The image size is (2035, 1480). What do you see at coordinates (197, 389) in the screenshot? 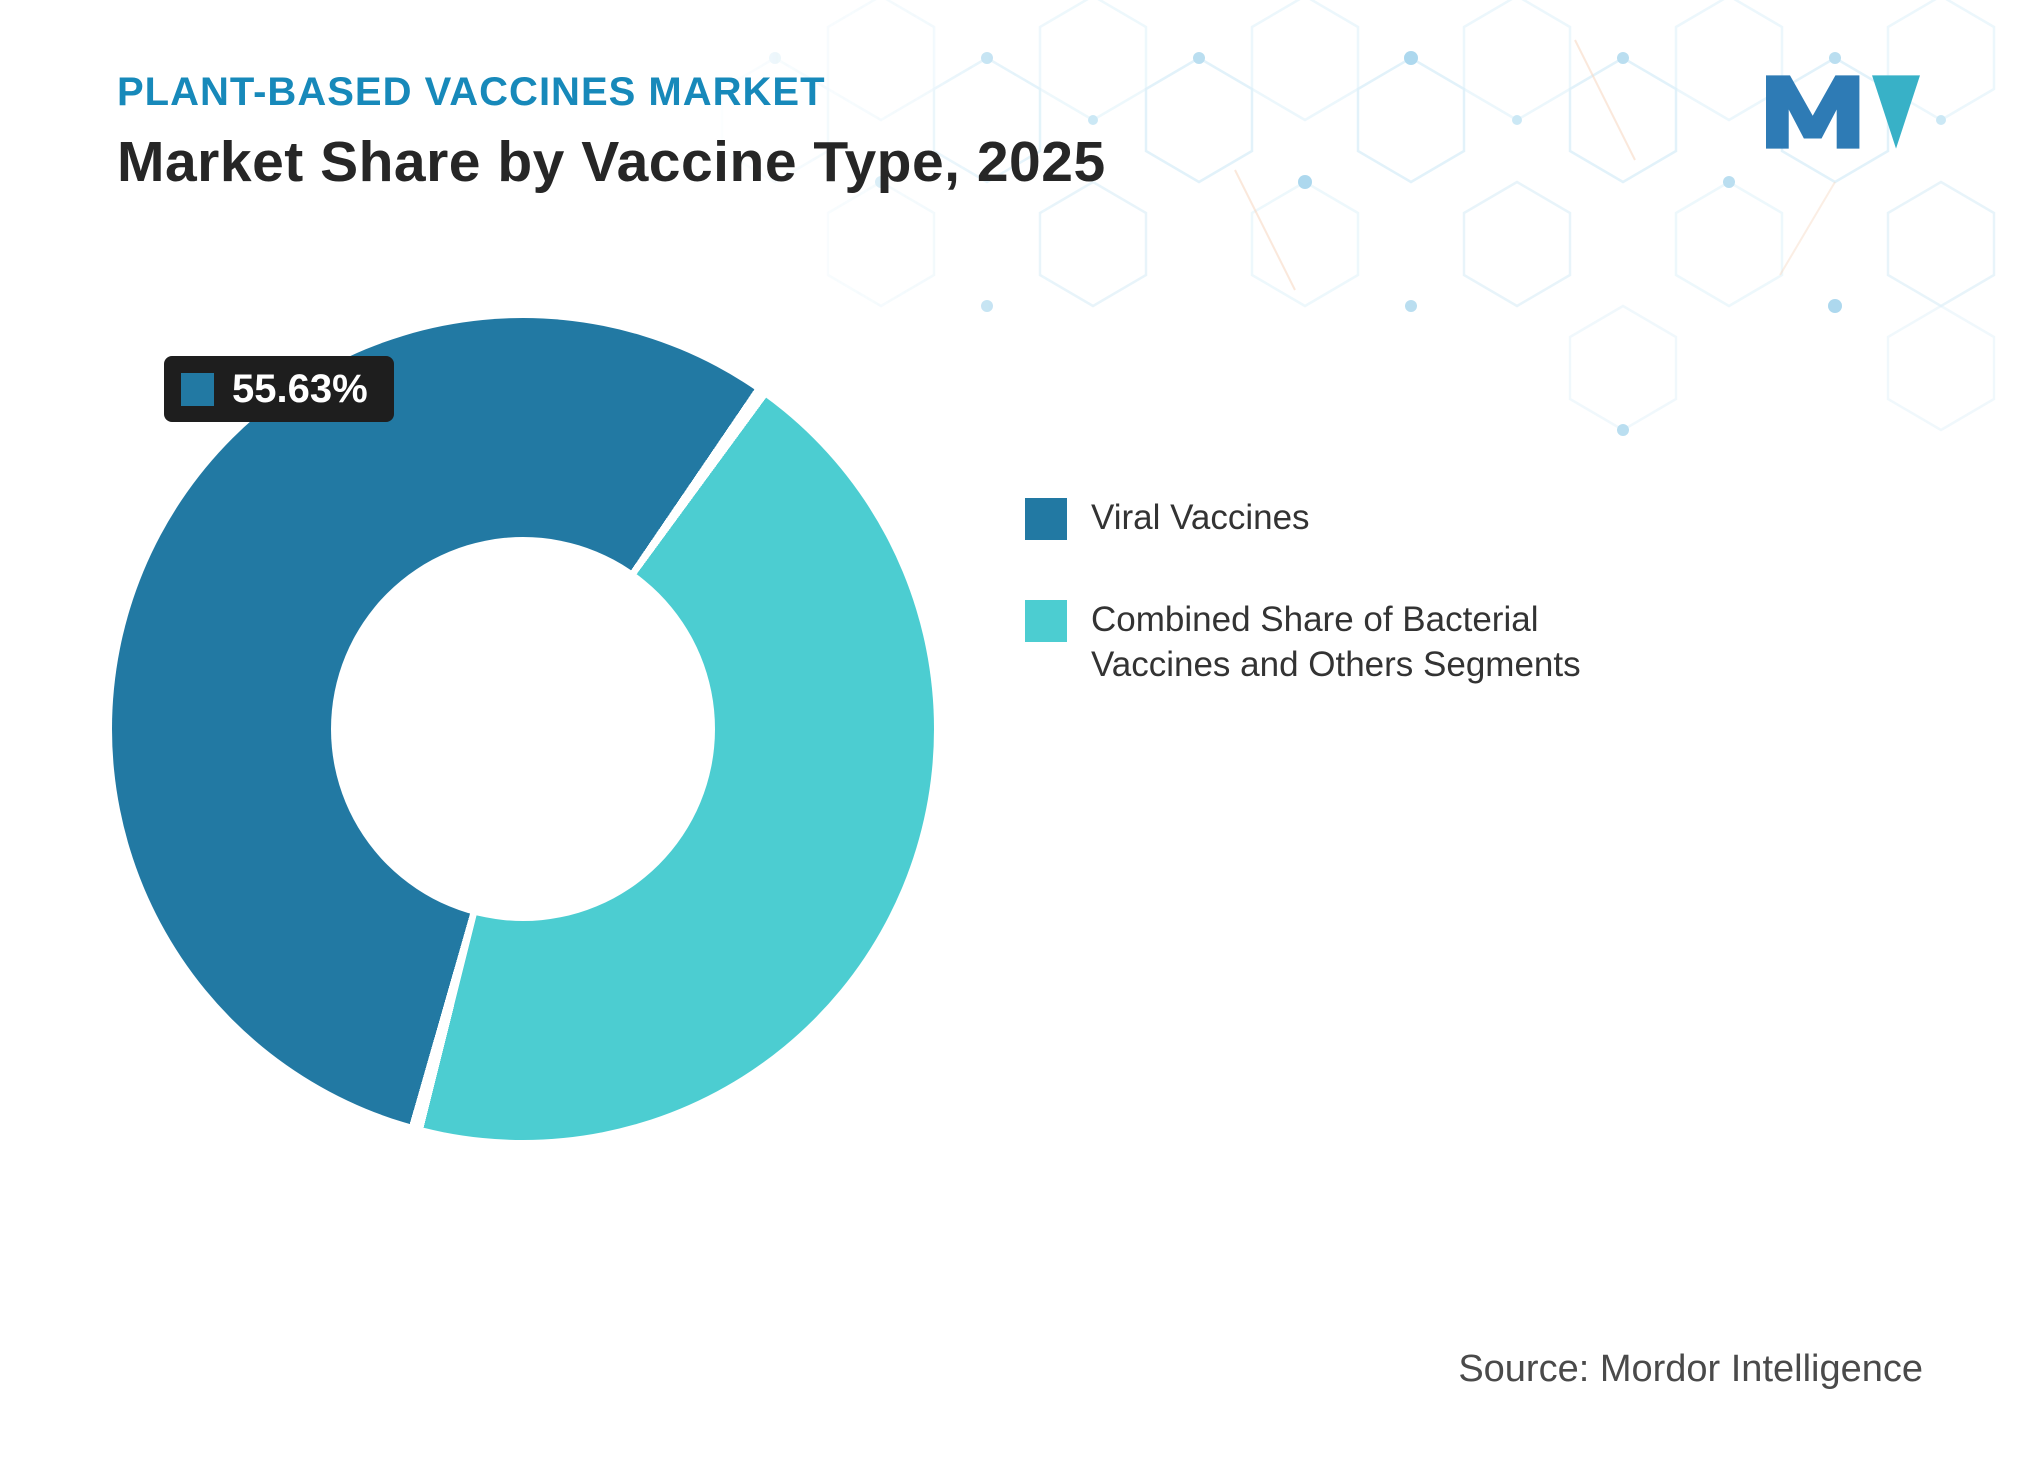
I see `callout-swatch-icon` at bounding box center [197, 389].